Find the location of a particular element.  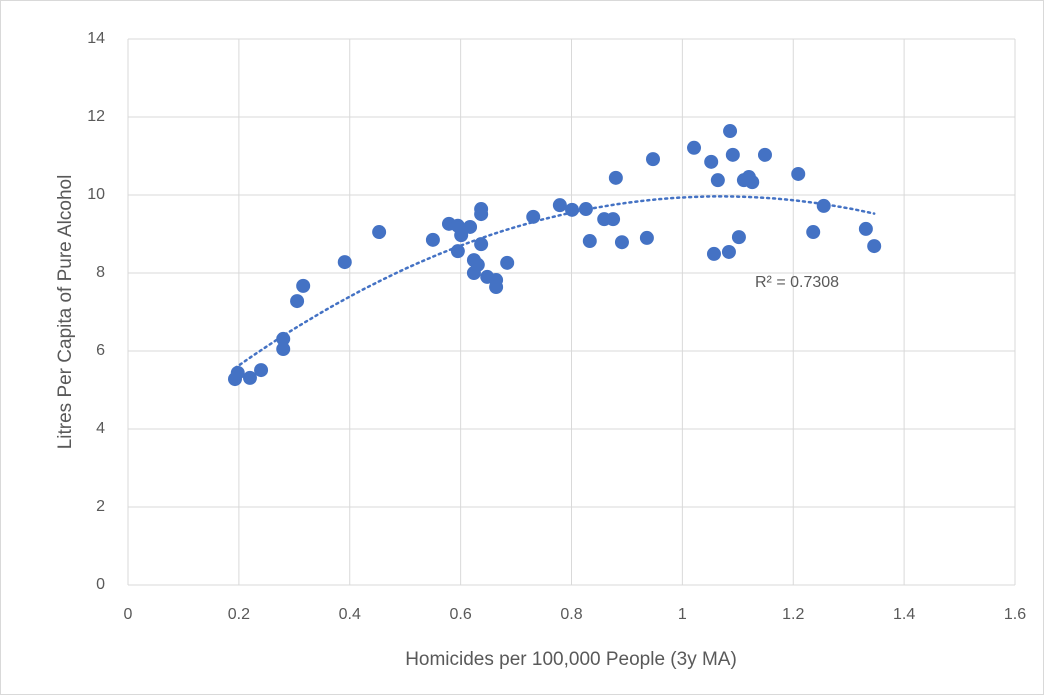

y-tick-label: 10 is located at coordinates (96, 194).